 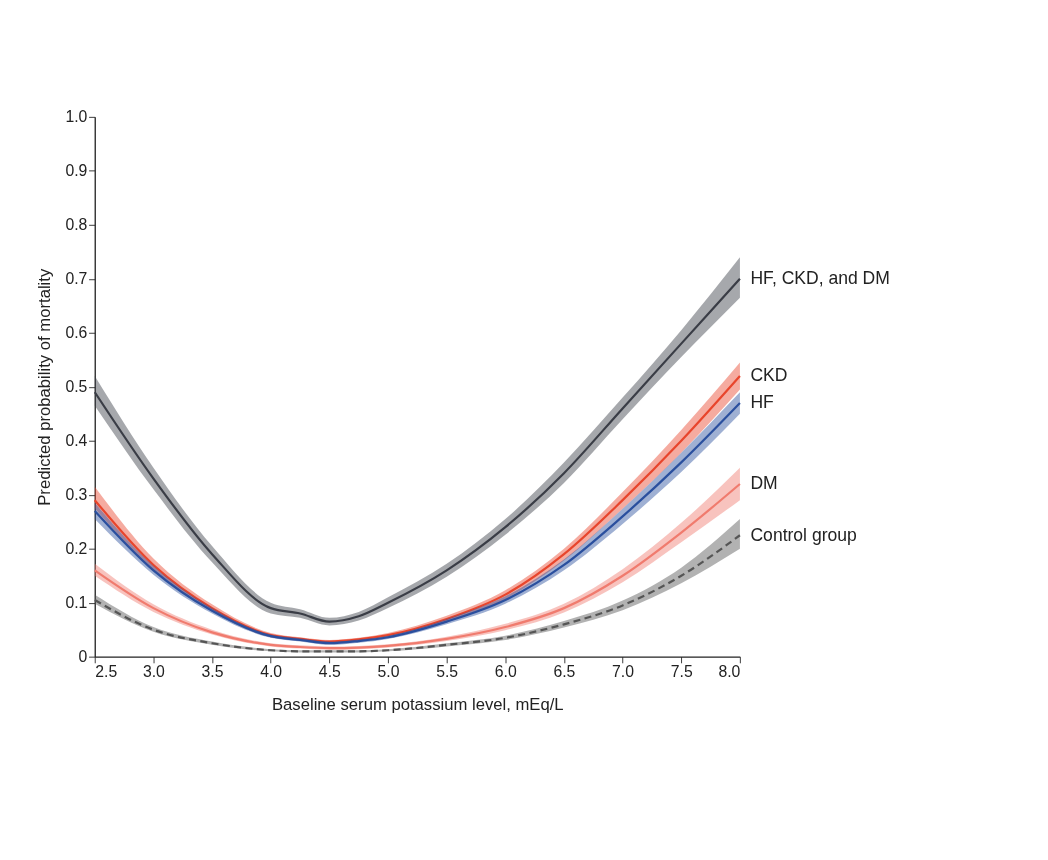 What do you see at coordinates (388, 672) in the screenshot?
I see `x-tick-label: 5.0` at bounding box center [388, 672].